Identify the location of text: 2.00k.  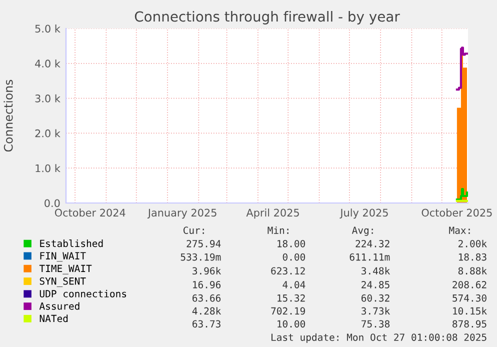
(472, 244).